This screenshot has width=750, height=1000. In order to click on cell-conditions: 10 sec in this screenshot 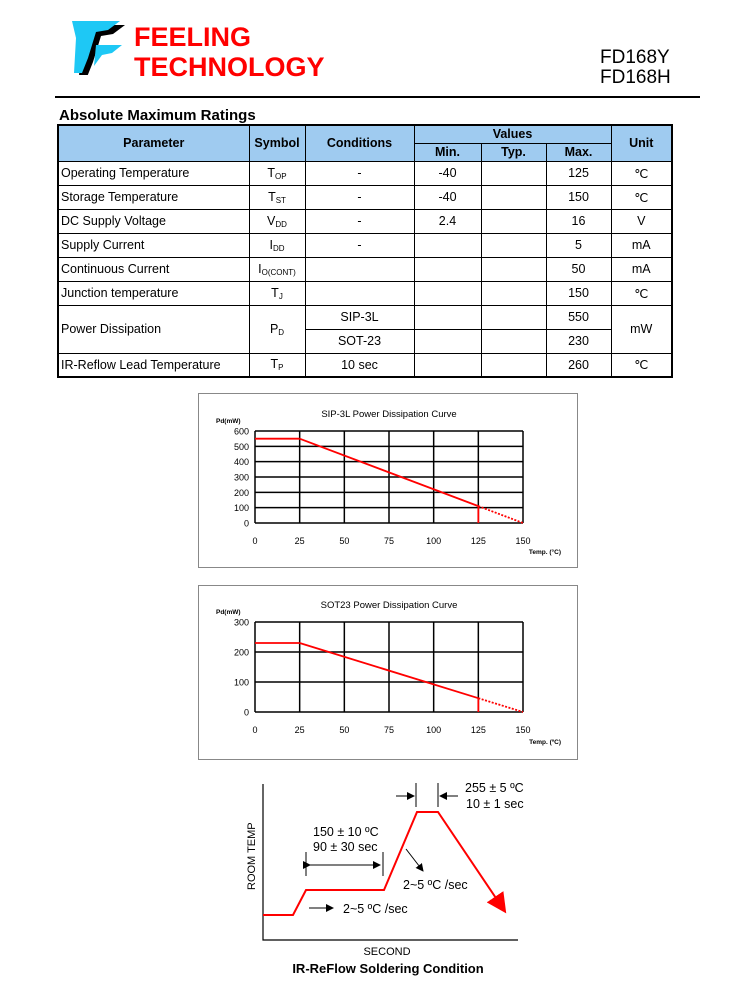, I will do `click(359, 365)`.